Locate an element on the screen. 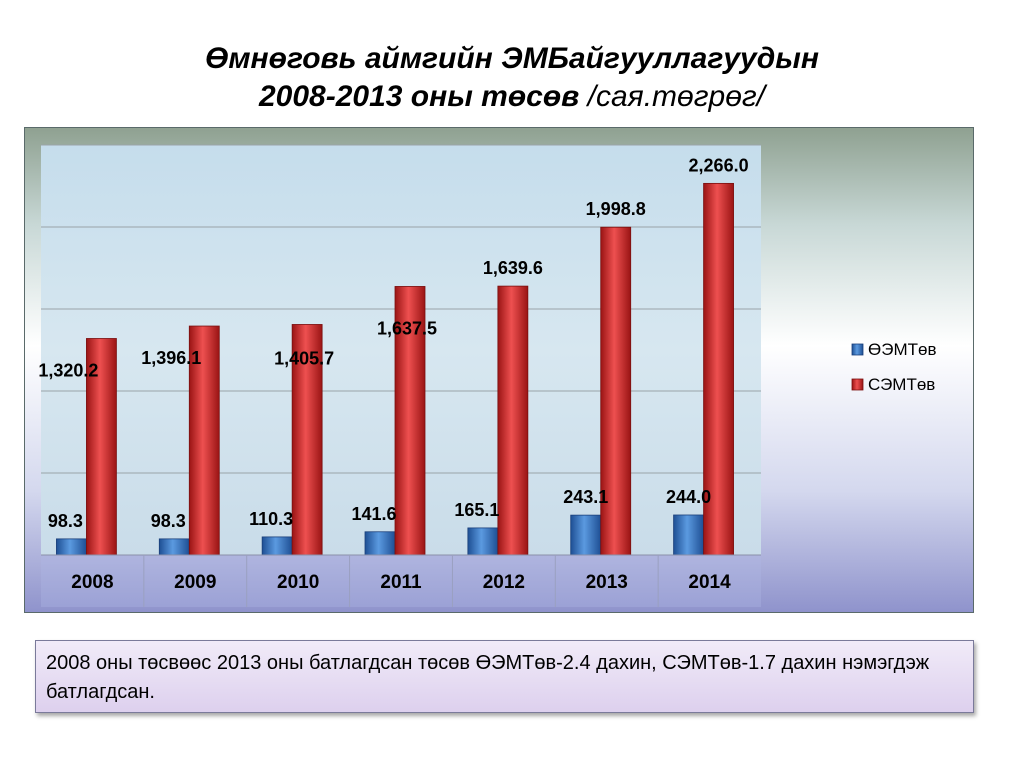 The height and width of the screenshot is (768, 1024). x-tick-label-2014: 2014 is located at coordinates (709, 582).